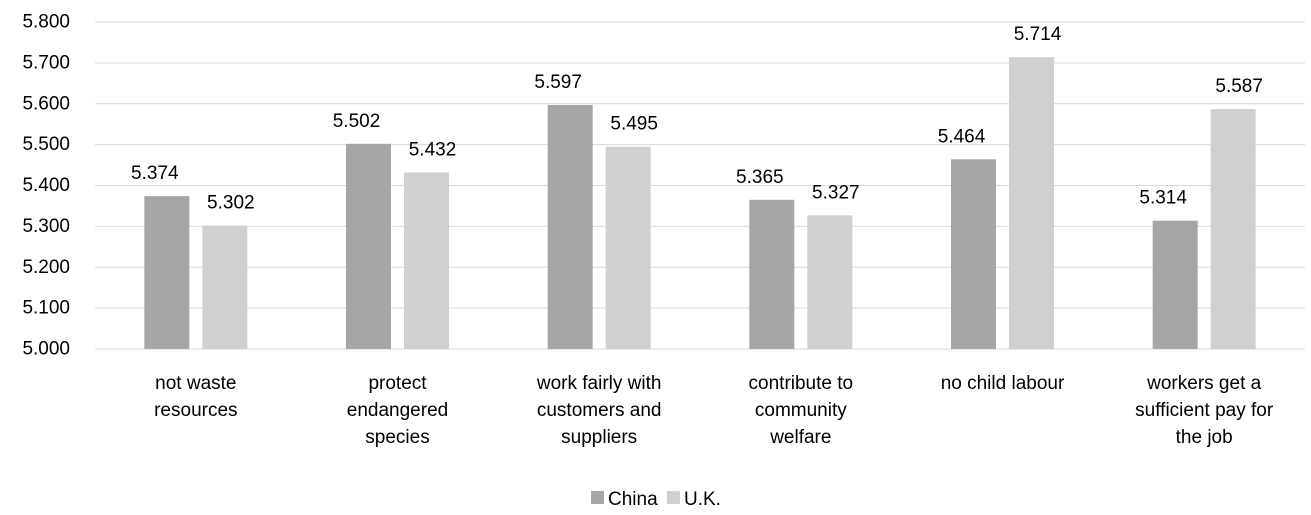 The width and height of the screenshot is (1311, 515). Describe the element at coordinates (760, 177) in the screenshot. I see `data-label: 5.365` at that location.